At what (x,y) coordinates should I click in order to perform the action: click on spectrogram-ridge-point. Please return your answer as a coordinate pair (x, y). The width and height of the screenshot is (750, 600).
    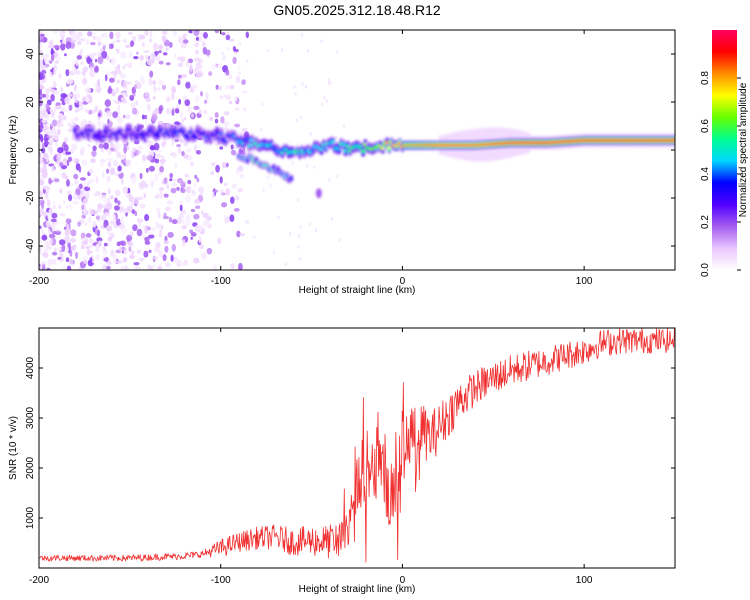
    Looking at the image, I should click on (125, 136).